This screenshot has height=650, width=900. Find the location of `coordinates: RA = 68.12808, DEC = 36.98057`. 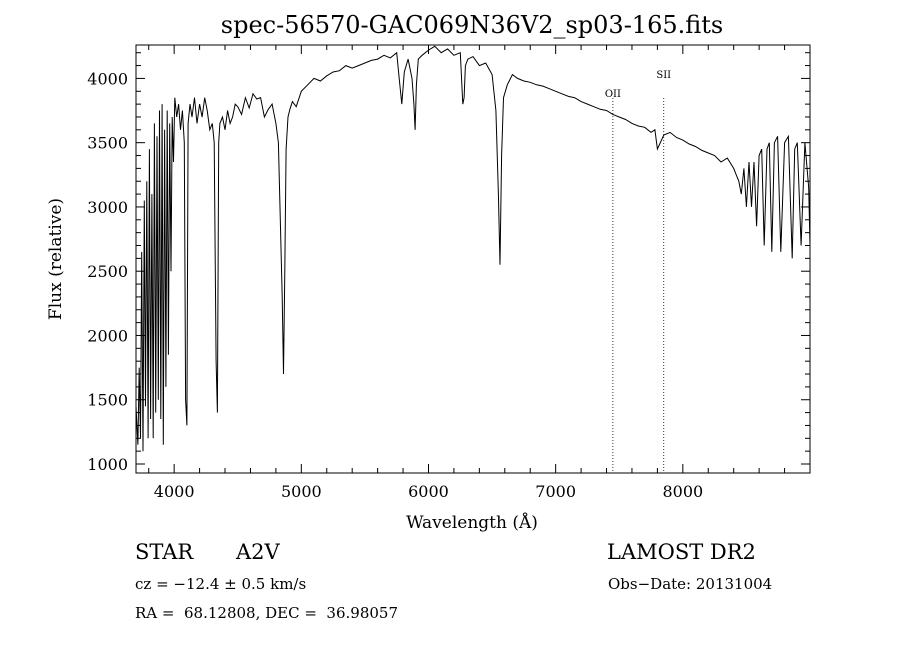

coordinates: RA = 68.12808, DEC = 36.98057 is located at coordinates (267, 613).